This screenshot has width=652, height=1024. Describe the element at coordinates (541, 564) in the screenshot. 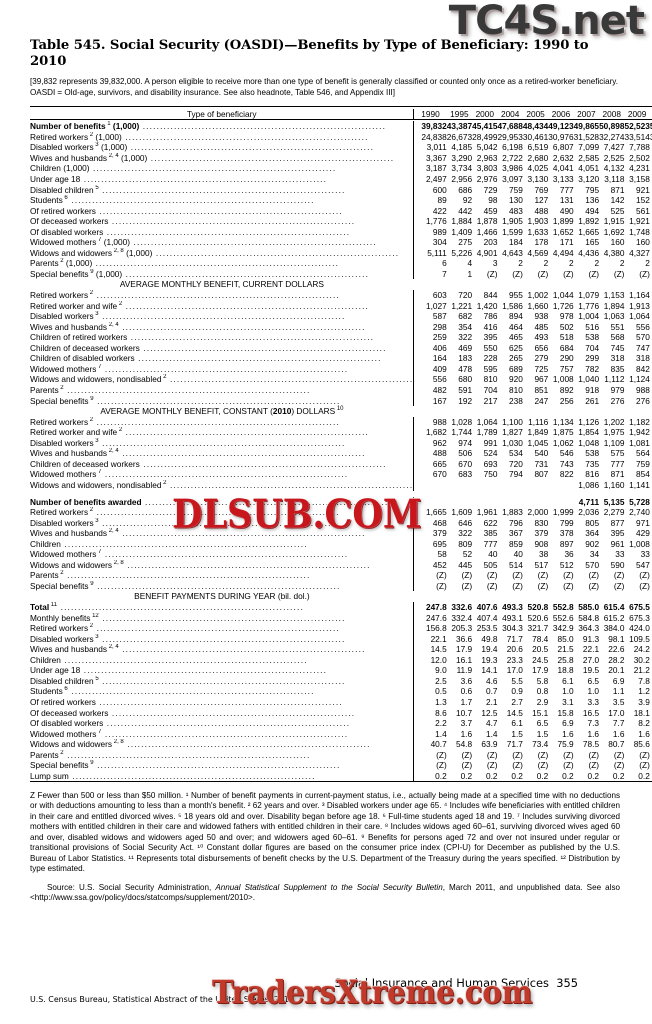

I see `table-cell: 517` at that location.